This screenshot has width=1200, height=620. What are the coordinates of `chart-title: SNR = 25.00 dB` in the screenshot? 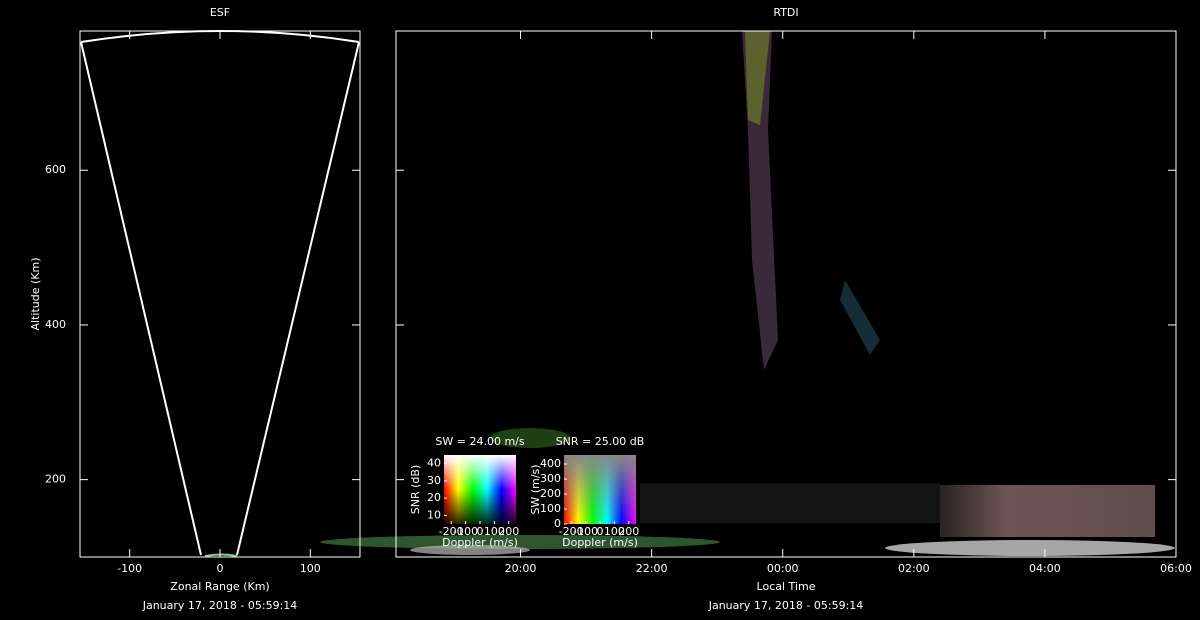 It's located at (600, 441).